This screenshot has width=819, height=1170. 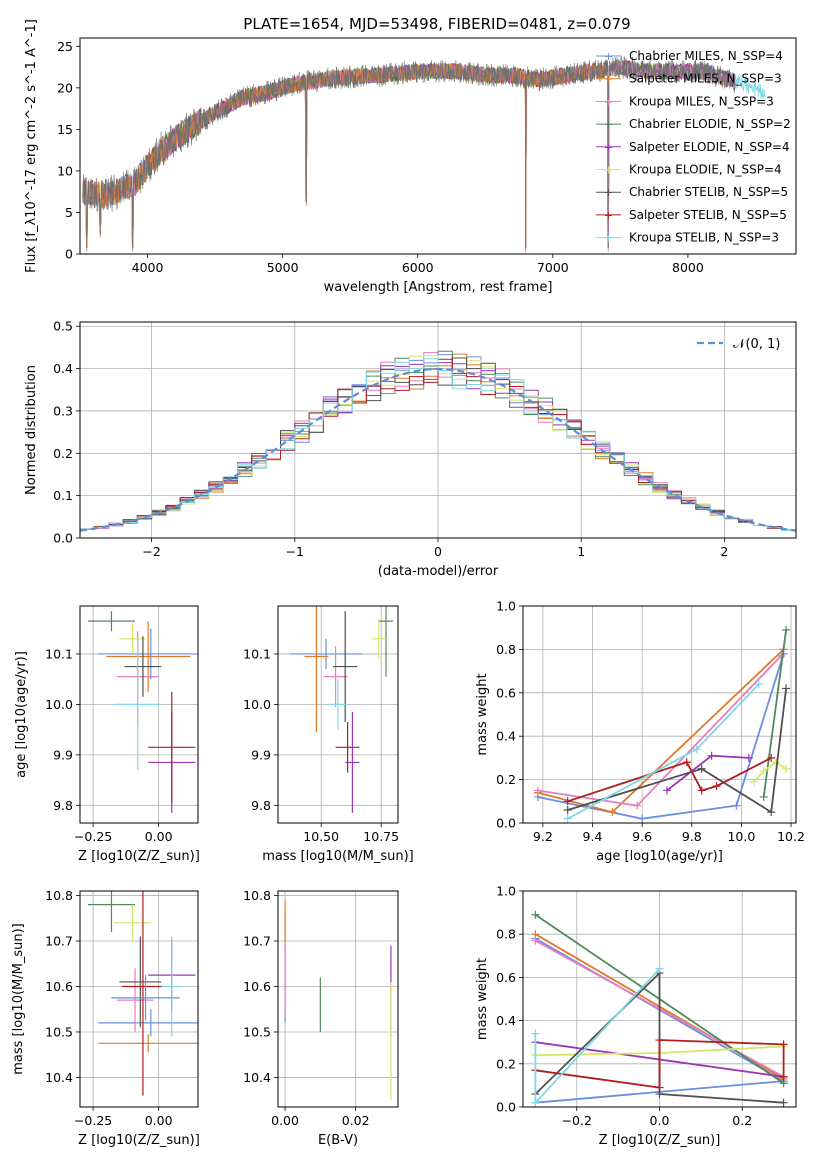 What do you see at coordinates (438, 571) in the screenshot?
I see `x-axis-label: (data-model)/error` at bounding box center [438, 571].